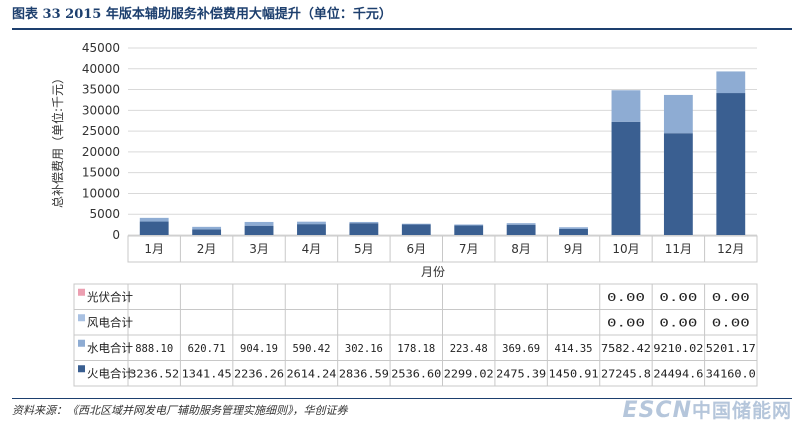 The height and width of the screenshot is (423, 800). I want to click on data-label: 302.16, so click(364, 348).